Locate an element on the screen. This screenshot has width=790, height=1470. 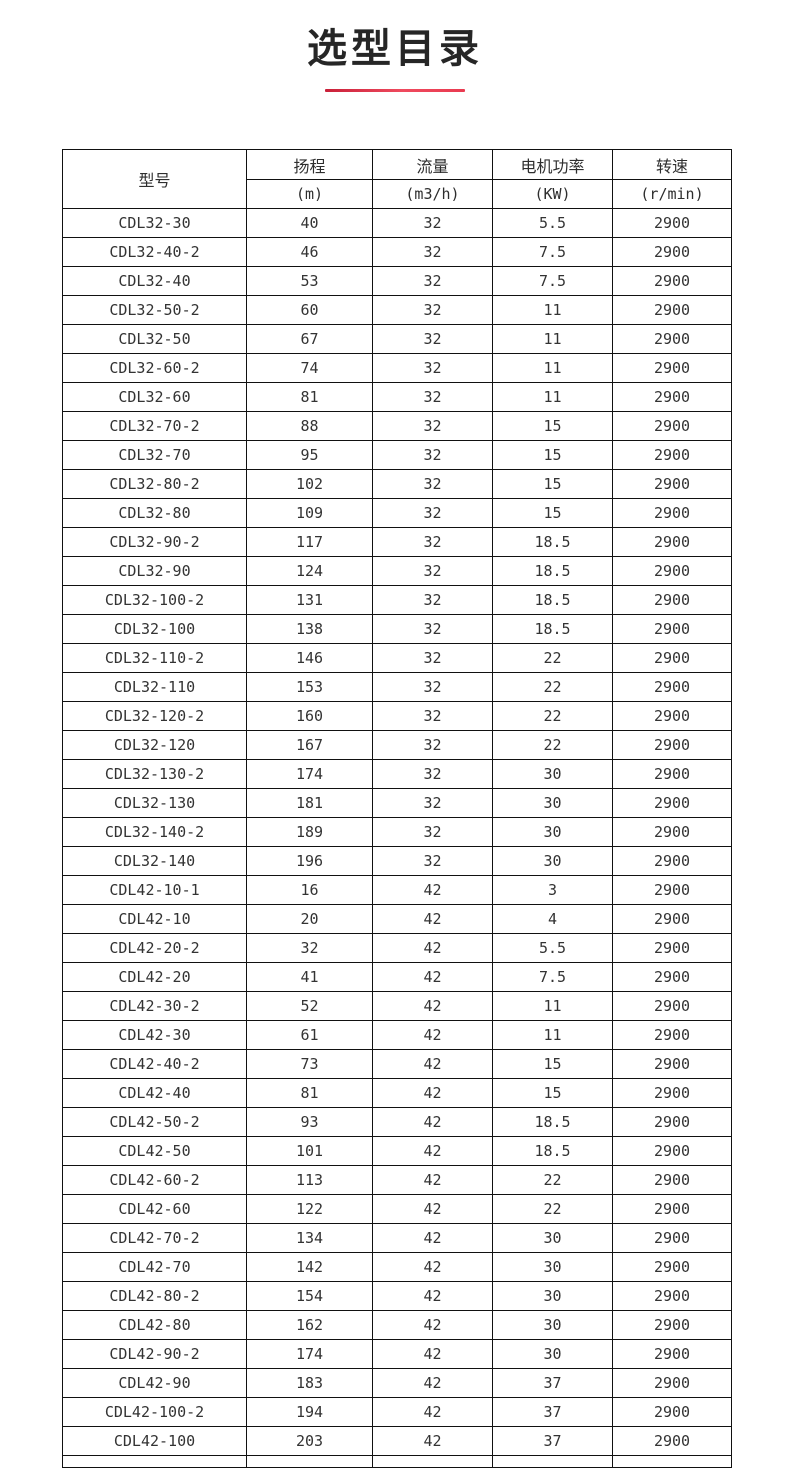
header-unit-row: (m) (m3/h) (KW) (r/min) is located at coordinates (397, 194).